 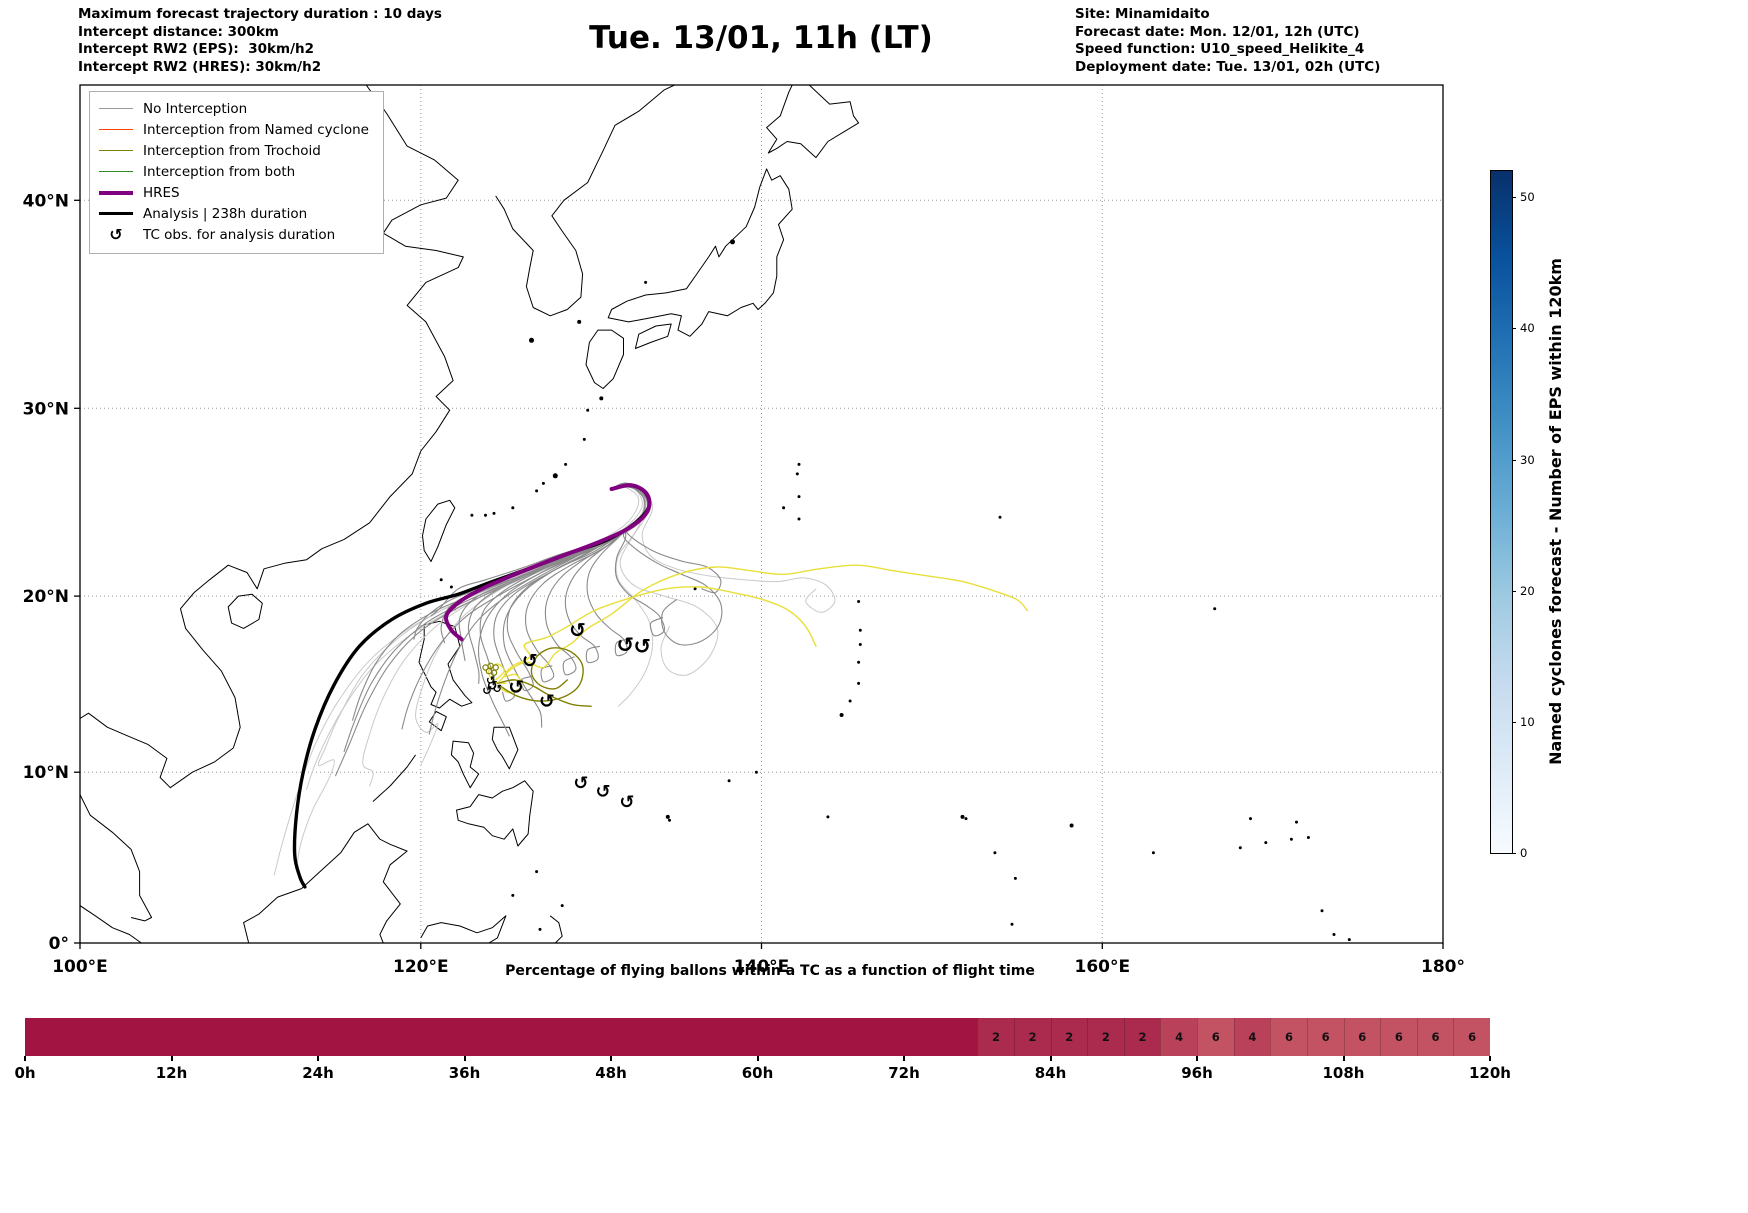 What do you see at coordinates (445, 664) in the screenshot?
I see `coast-luzon` at bounding box center [445, 664].